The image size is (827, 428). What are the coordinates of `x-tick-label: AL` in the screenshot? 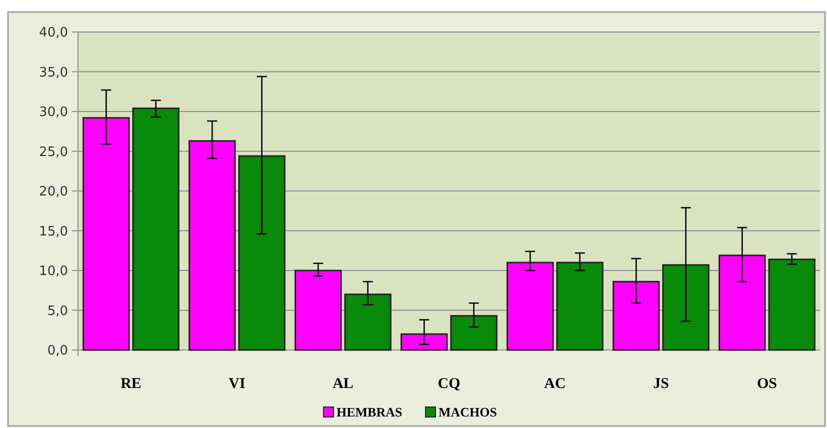 It's located at (343, 384).